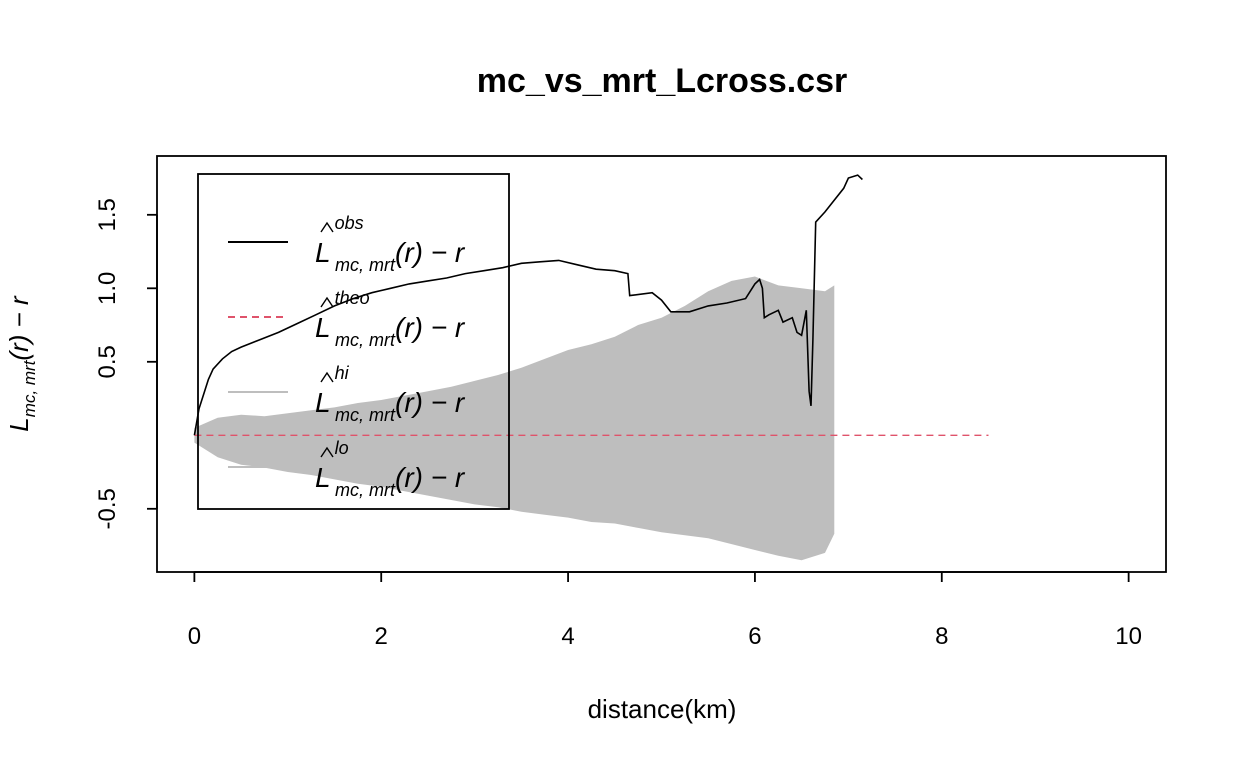 The height and width of the screenshot is (768, 1248). What do you see at coordinates (390, 319) in the screenshot?
I see `legend-label: Ltheo mc, mrt(r) − r` at bounding box center [390, 319].